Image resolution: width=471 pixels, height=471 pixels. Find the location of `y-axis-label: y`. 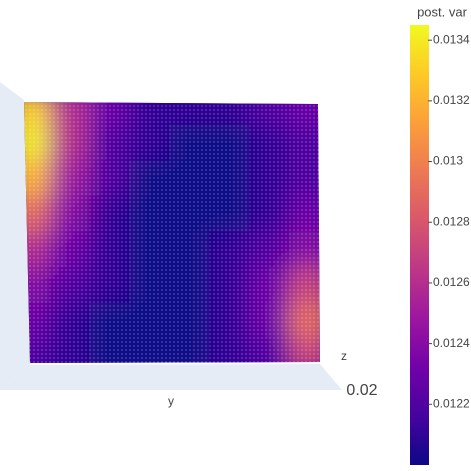

y-axis-label: y is located at coordinates (171, 401).